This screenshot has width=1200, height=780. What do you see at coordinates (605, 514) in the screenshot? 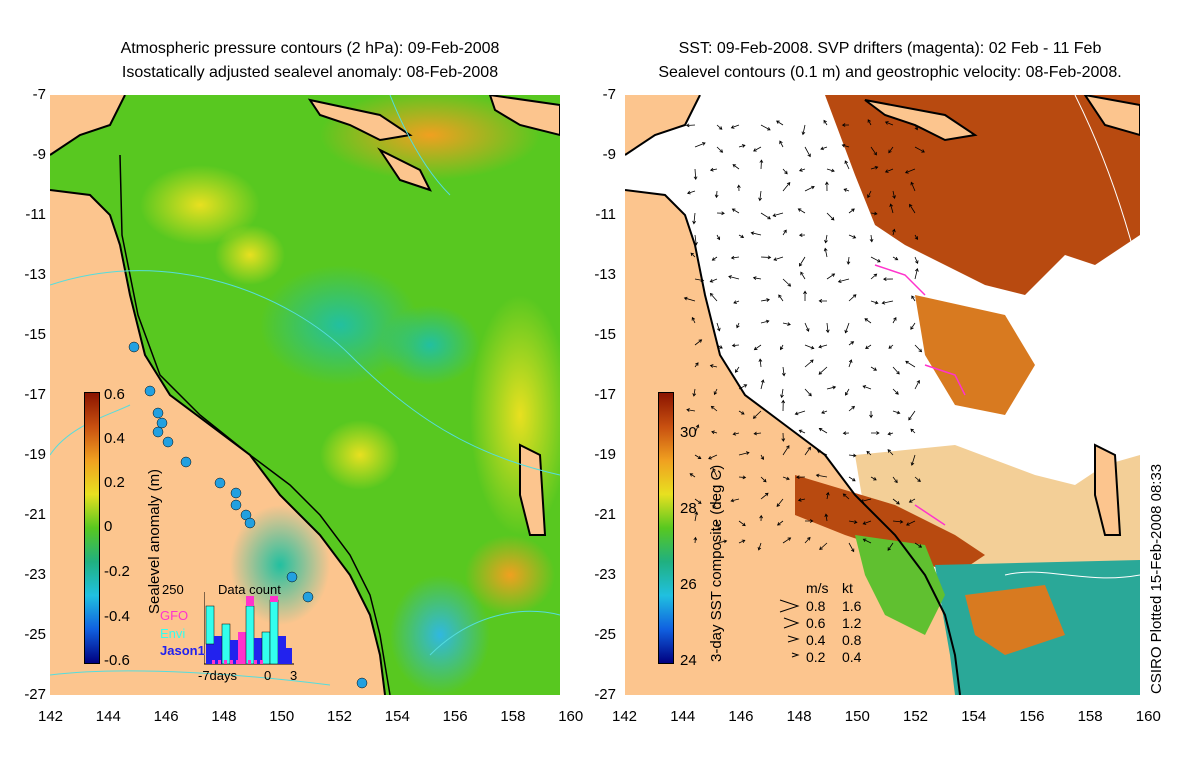
I see `axis-tick-label: -21` at bounding box center [605, 514].